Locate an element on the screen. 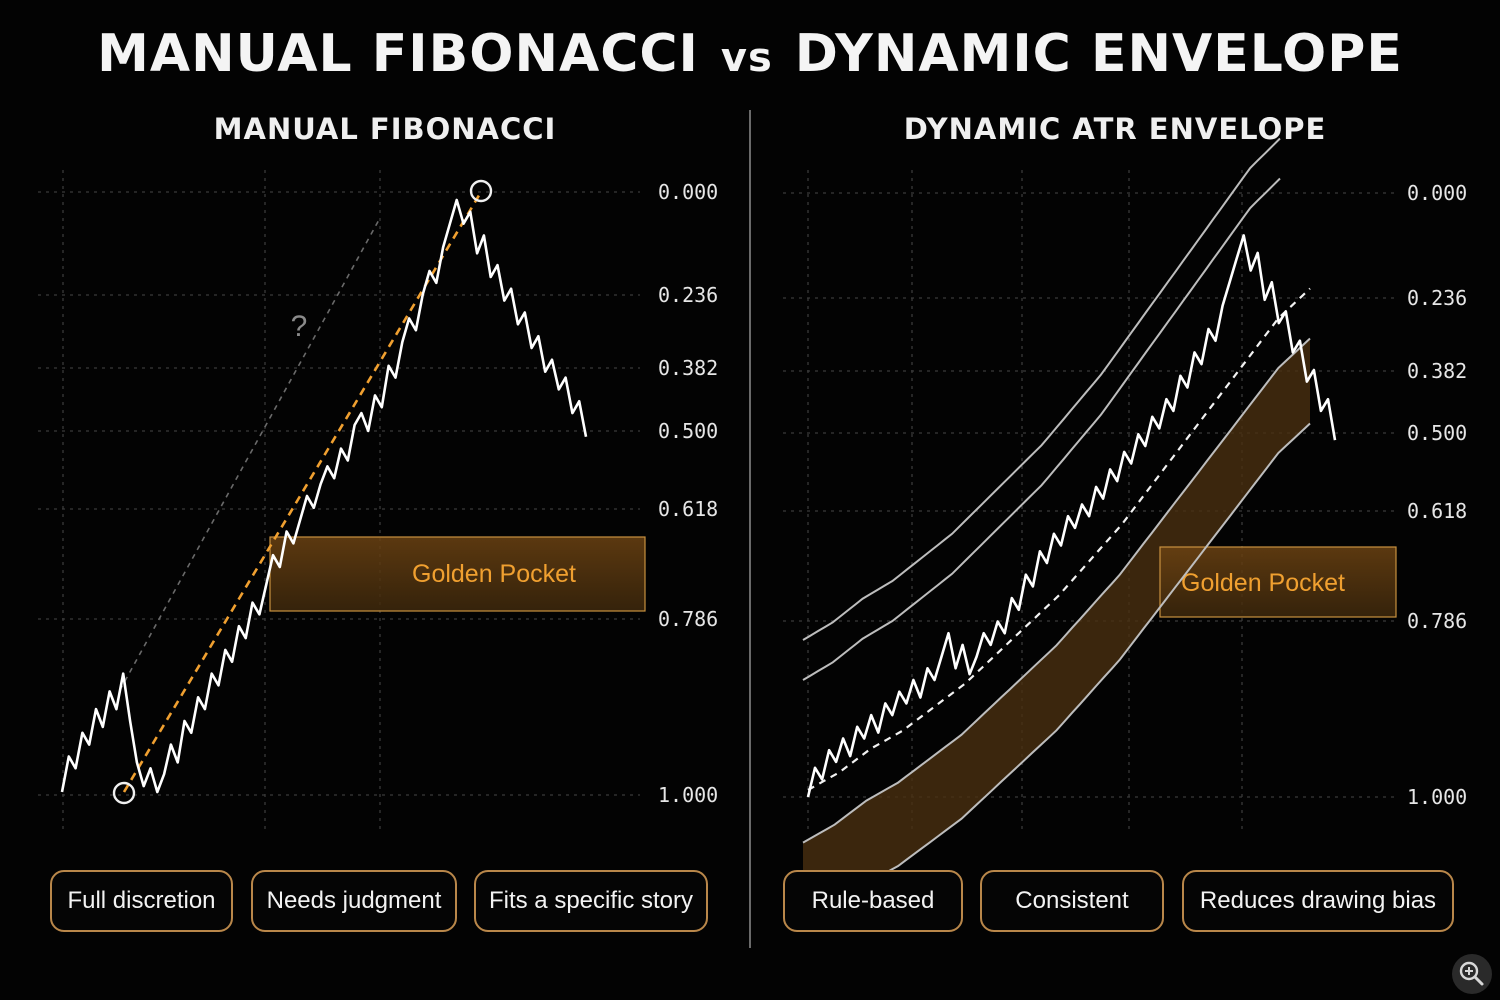 This screenshot has height=1000, width=1500. zoom-in-glyph is located at coordinates (1471, 973).